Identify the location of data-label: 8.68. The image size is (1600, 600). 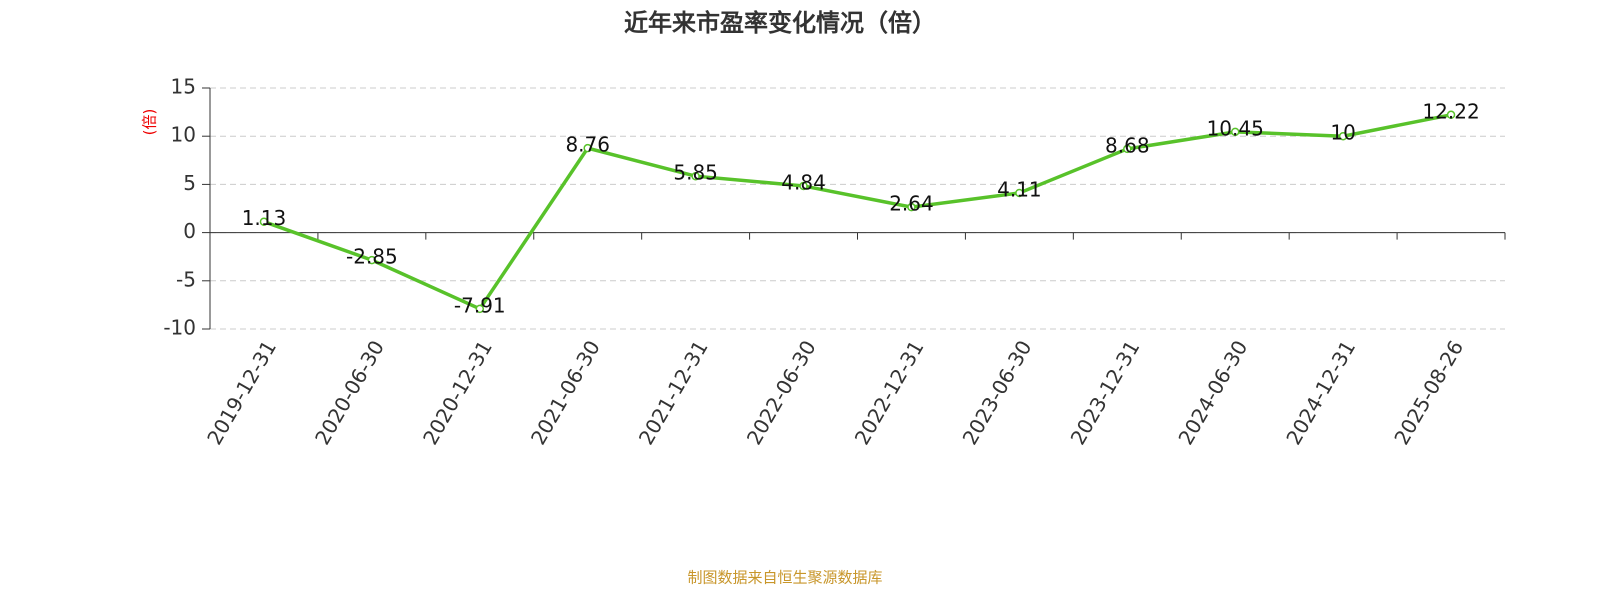
(1127, 145).